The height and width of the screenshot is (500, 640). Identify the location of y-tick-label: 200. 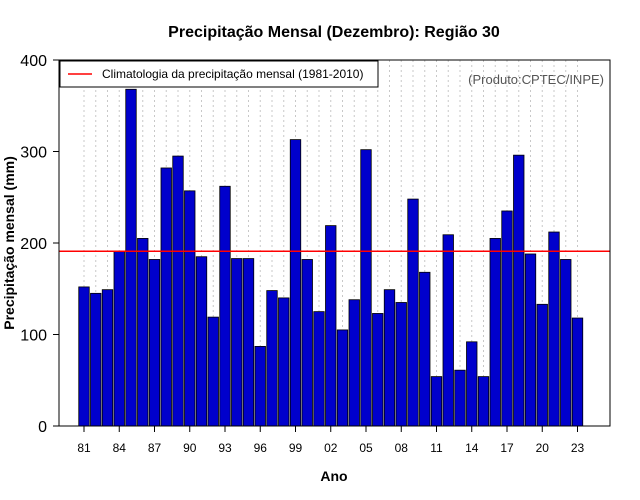
(33, 244).